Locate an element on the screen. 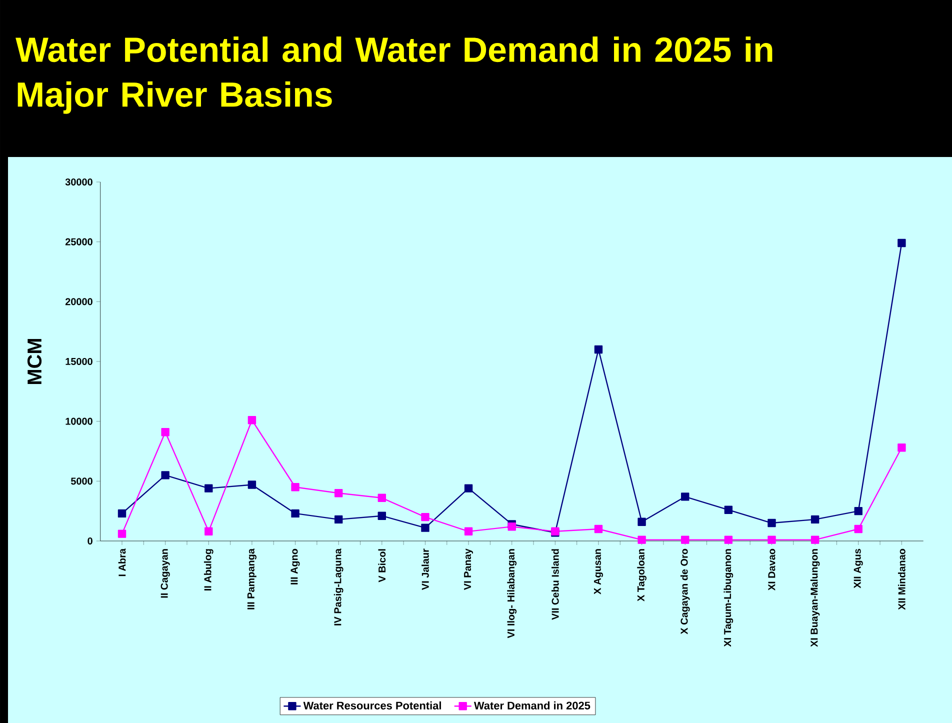  chart-title: Water Potential and Water Demand in 2025 in Major River Basins is located at coordinates (394, 75).